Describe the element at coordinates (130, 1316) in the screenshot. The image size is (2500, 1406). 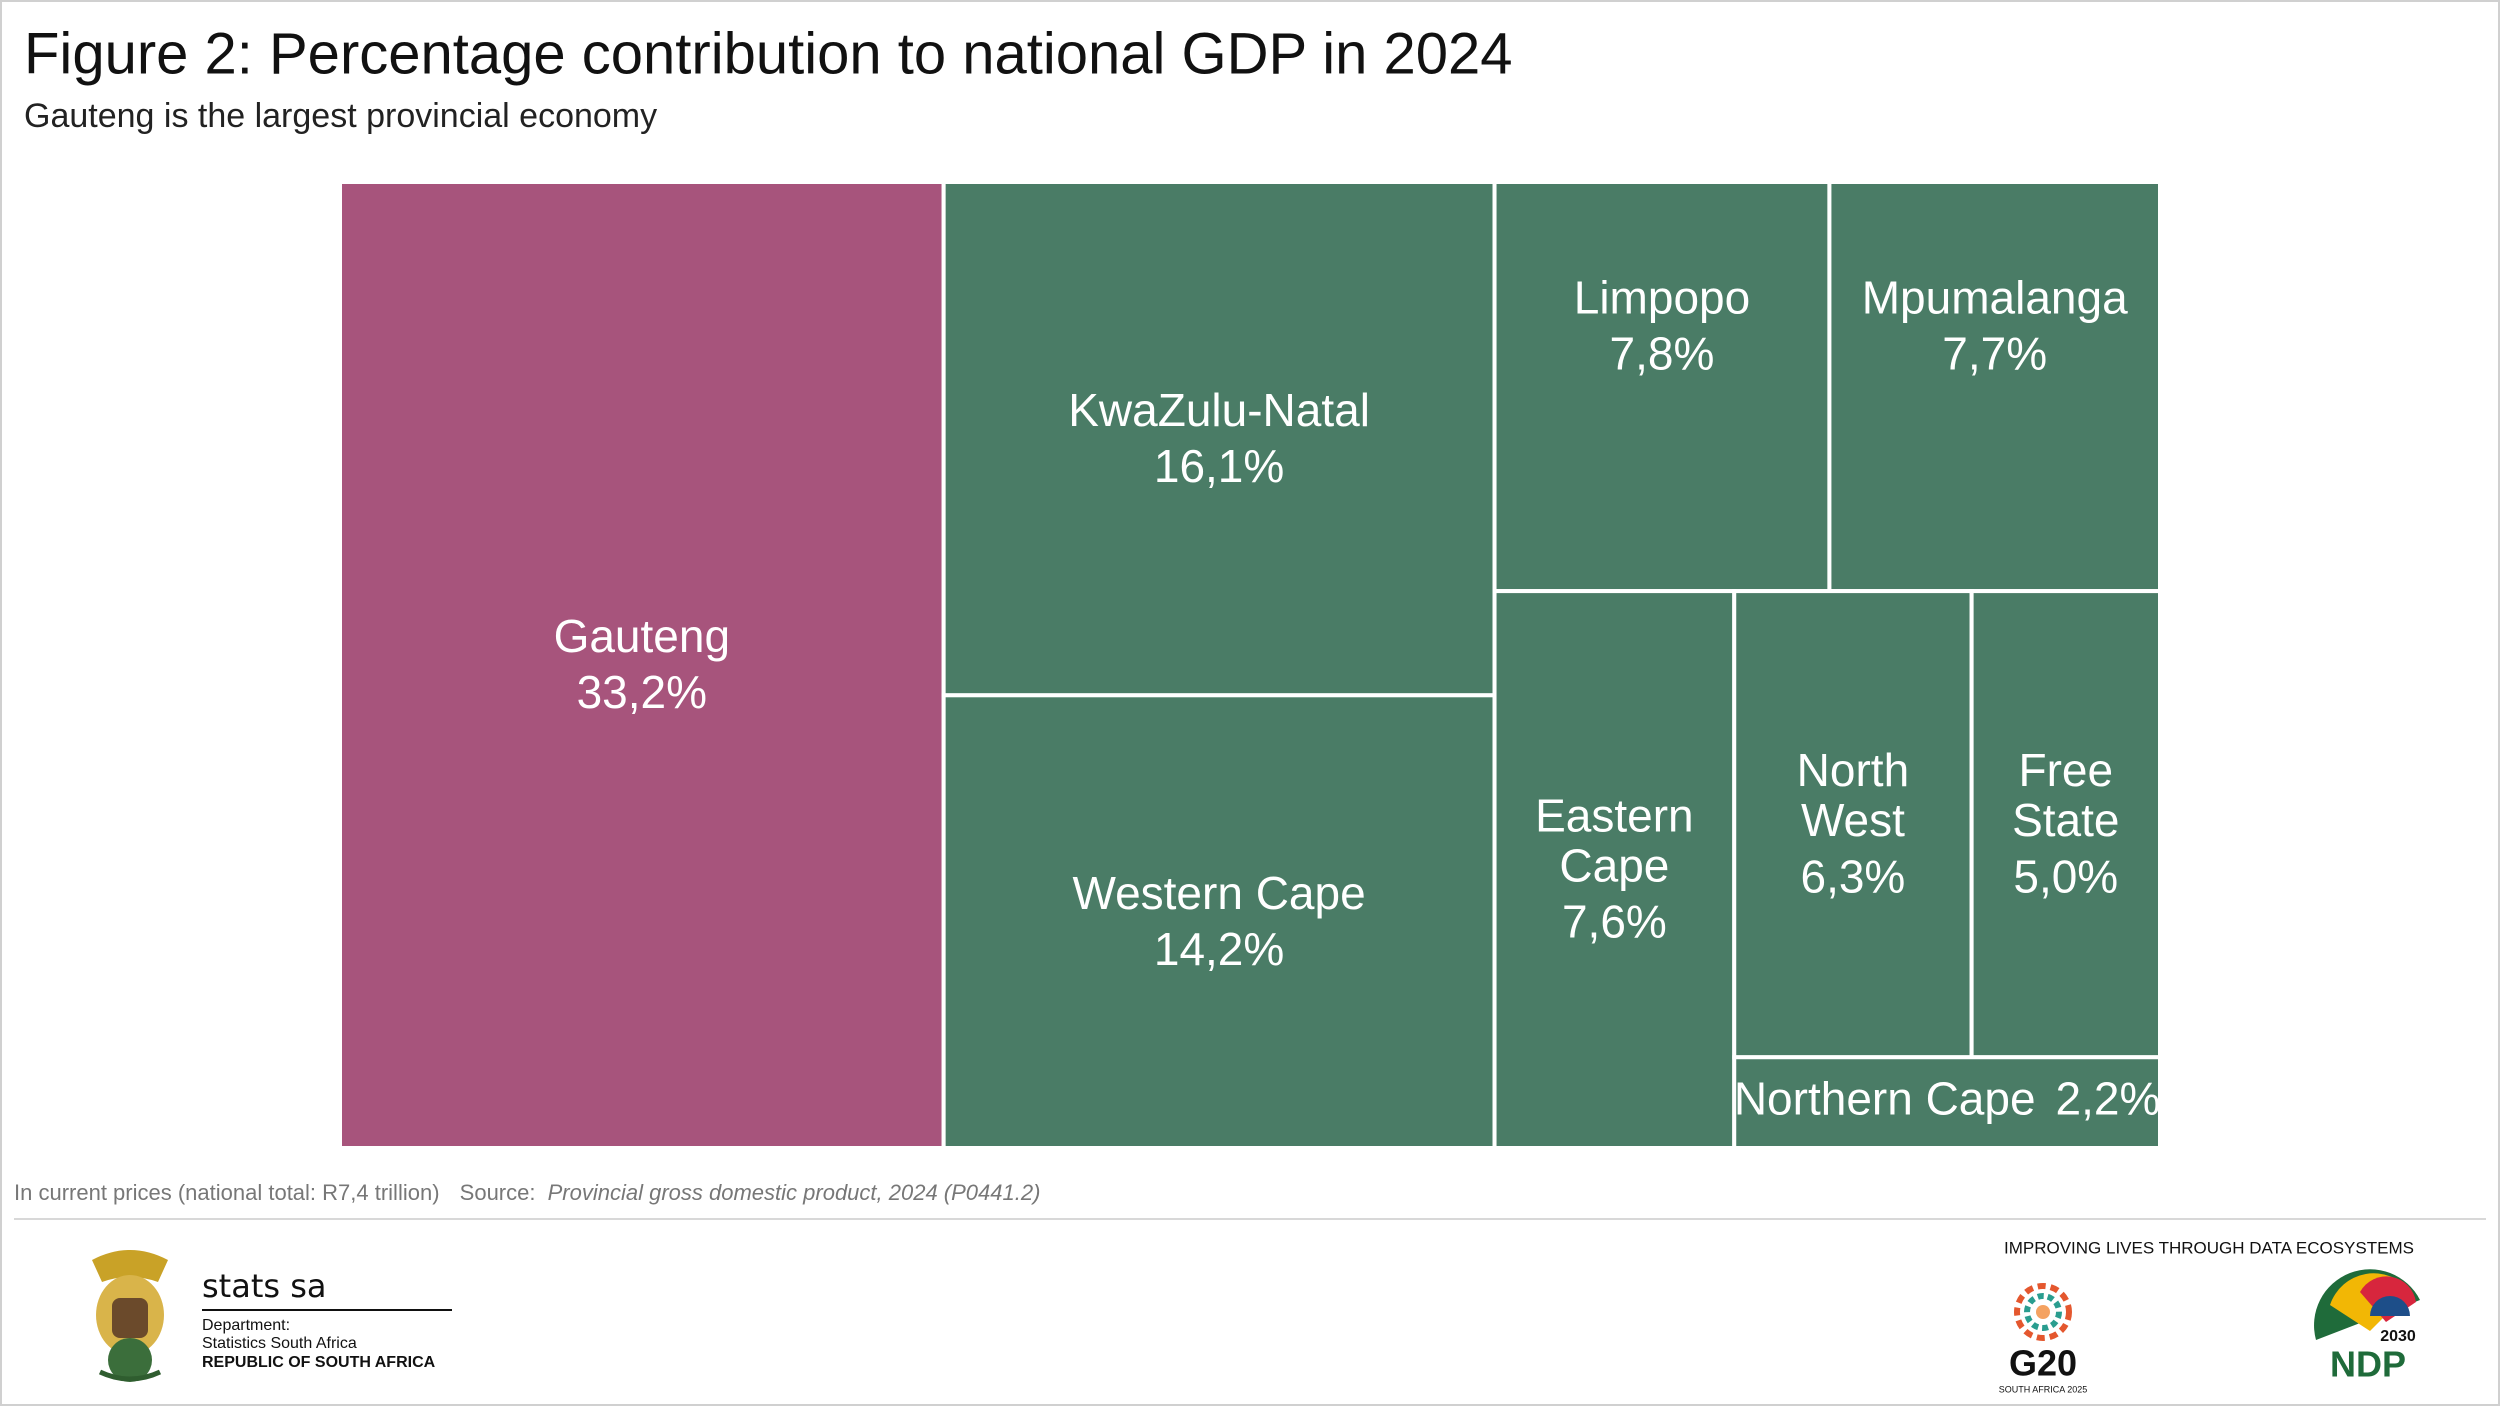
I see `coat-of-arms` at that location.